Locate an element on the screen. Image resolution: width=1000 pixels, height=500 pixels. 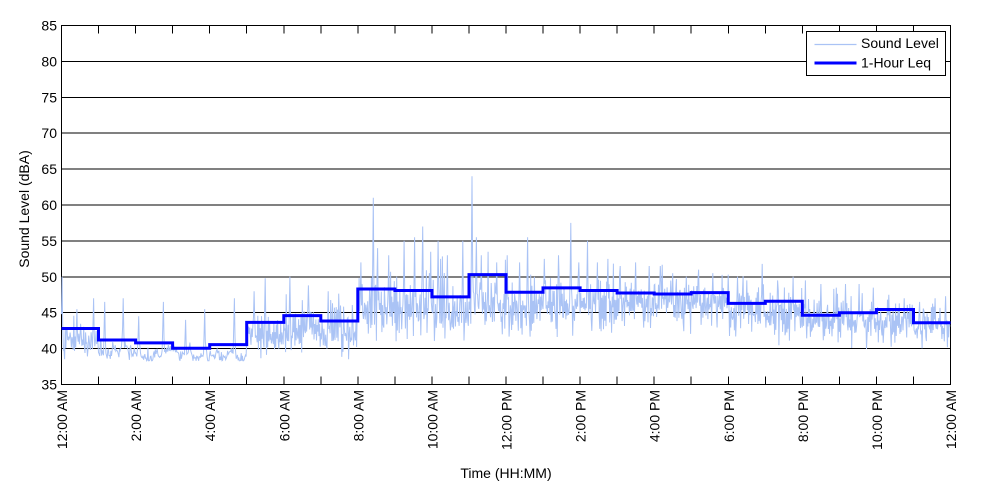
svg-text: 70 is located at coordinates (49, 133).